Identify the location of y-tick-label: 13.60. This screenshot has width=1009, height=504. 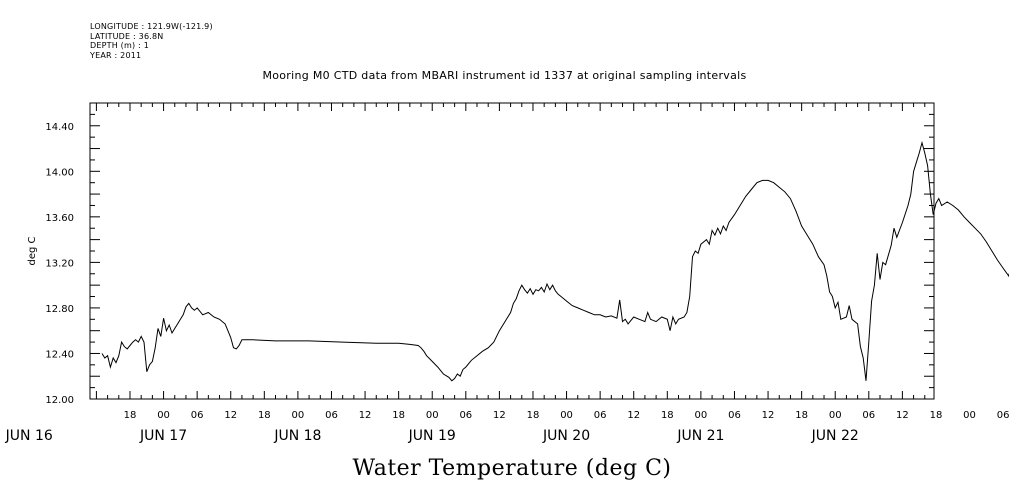
(59, 218).